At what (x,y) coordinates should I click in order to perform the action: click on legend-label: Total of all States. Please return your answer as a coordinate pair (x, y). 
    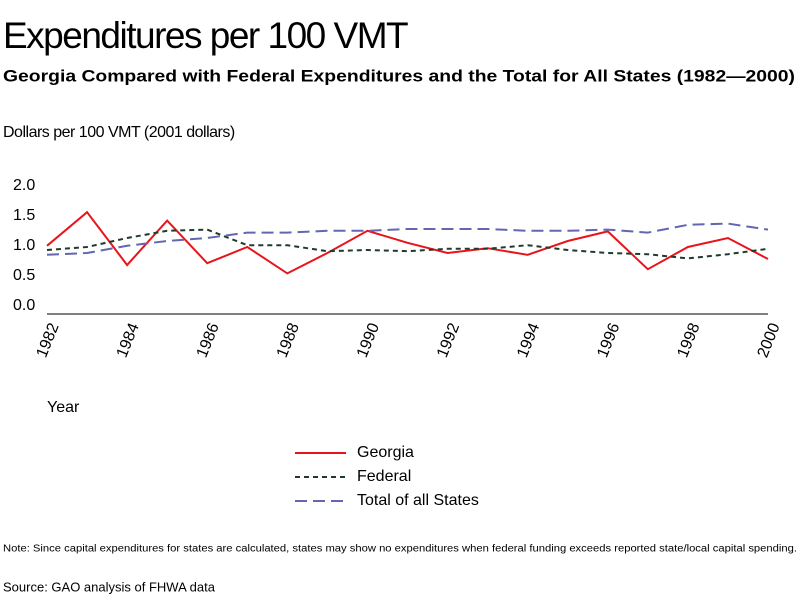
    Looking at the image, I should click on (418, 500).